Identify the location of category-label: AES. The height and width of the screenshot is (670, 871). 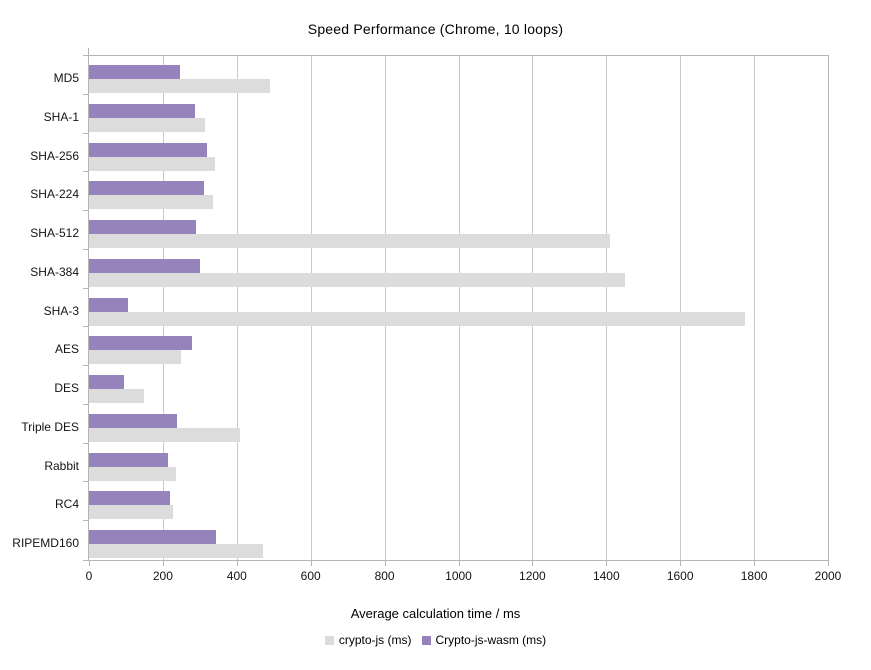
(66, 349).